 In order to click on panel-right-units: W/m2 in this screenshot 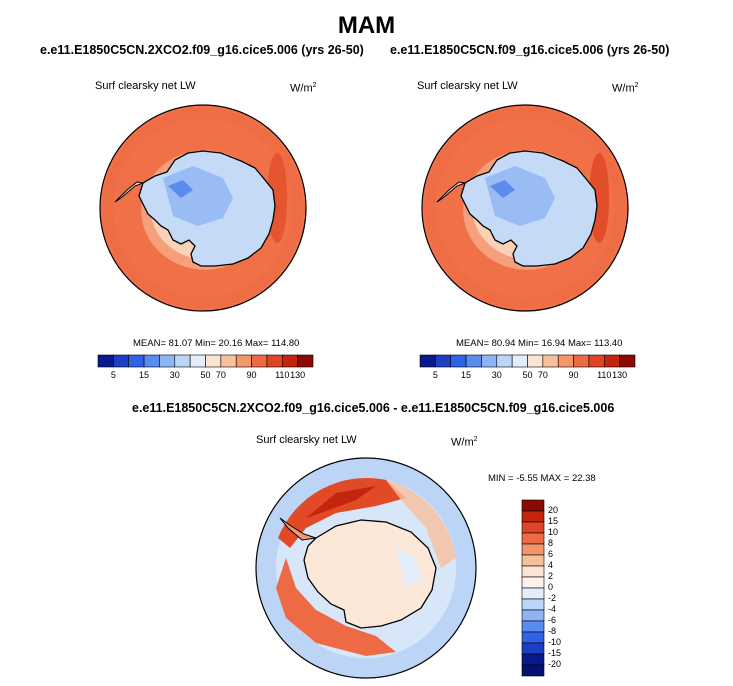, I will do `click(625, 88)`.